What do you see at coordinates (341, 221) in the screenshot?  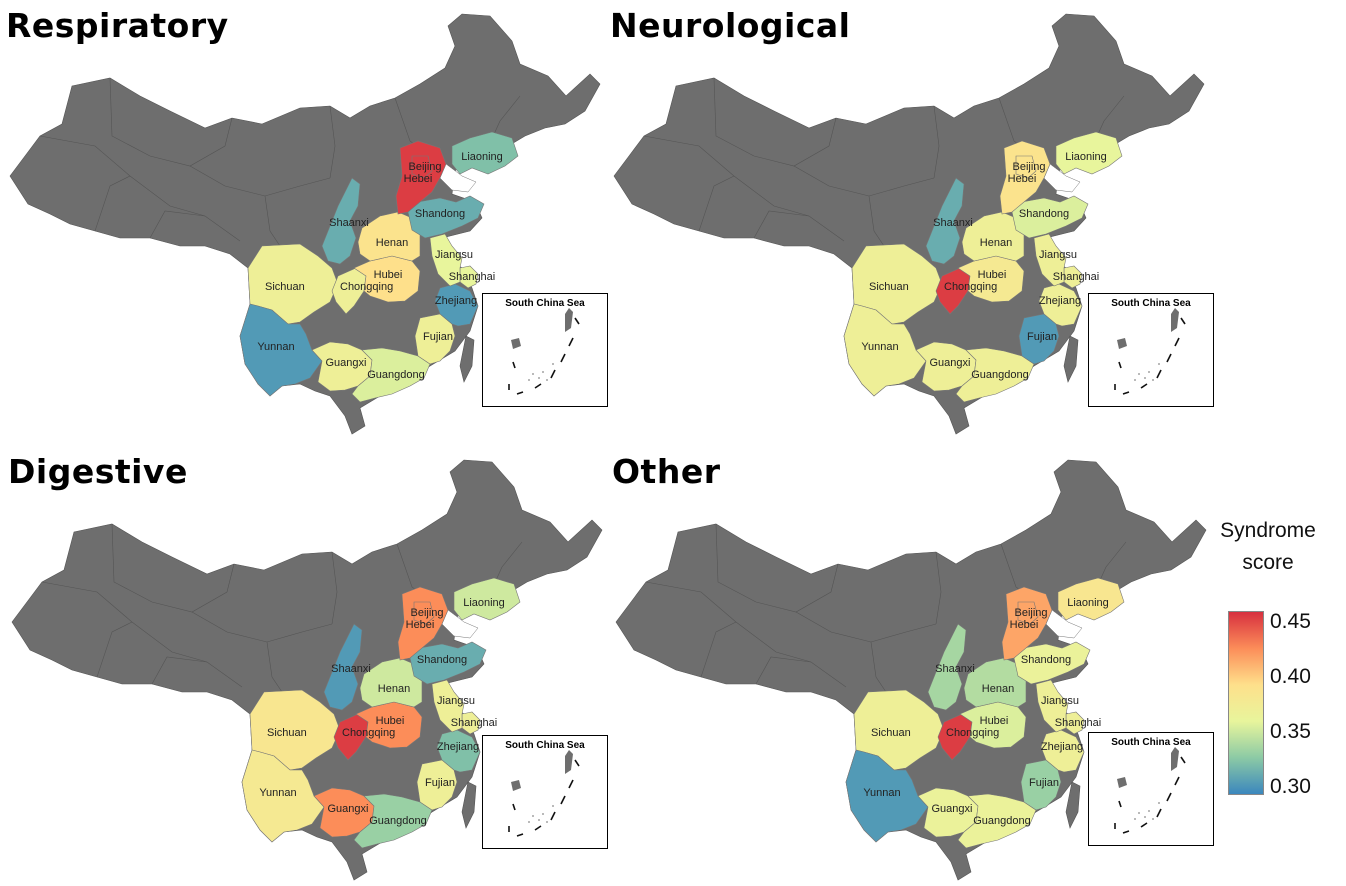 I see `province-shaanxi` at bounding box center [341, 221].